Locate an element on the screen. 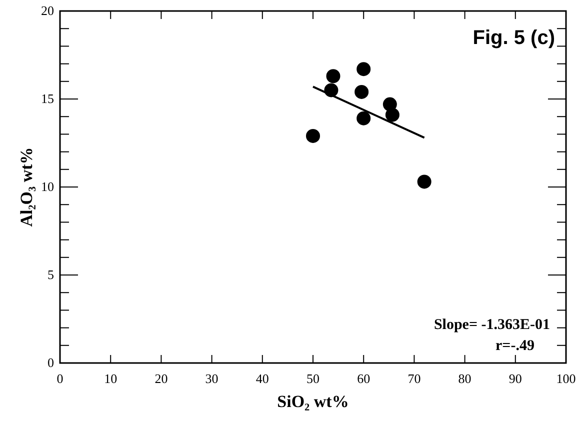  y-tick-label: 0 is located at coordinates (51, 362).